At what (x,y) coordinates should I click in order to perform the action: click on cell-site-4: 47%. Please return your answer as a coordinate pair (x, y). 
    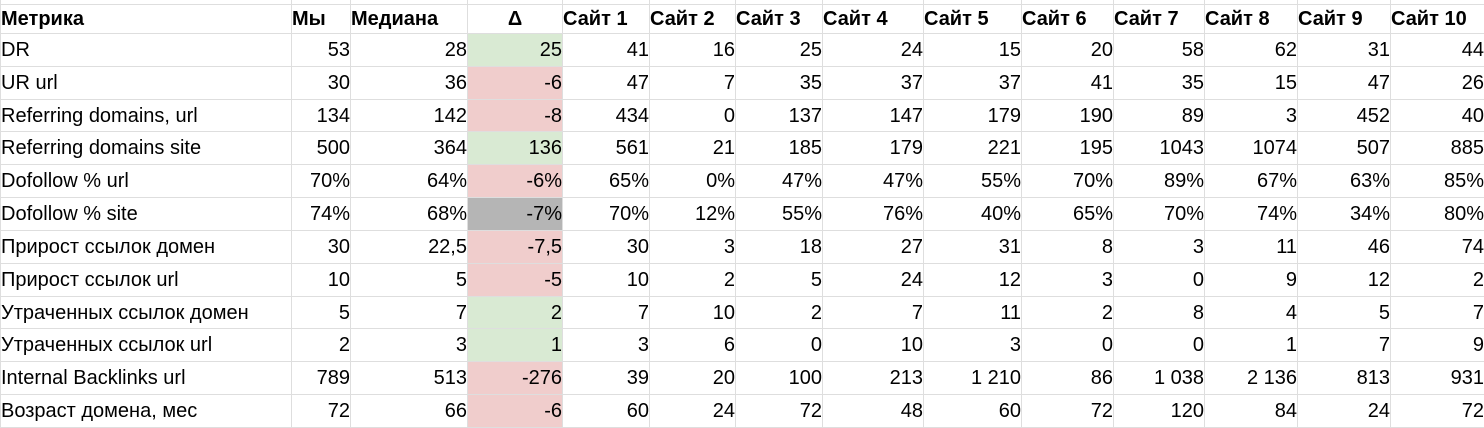
    Looking at the image, I should click on (873, 181).